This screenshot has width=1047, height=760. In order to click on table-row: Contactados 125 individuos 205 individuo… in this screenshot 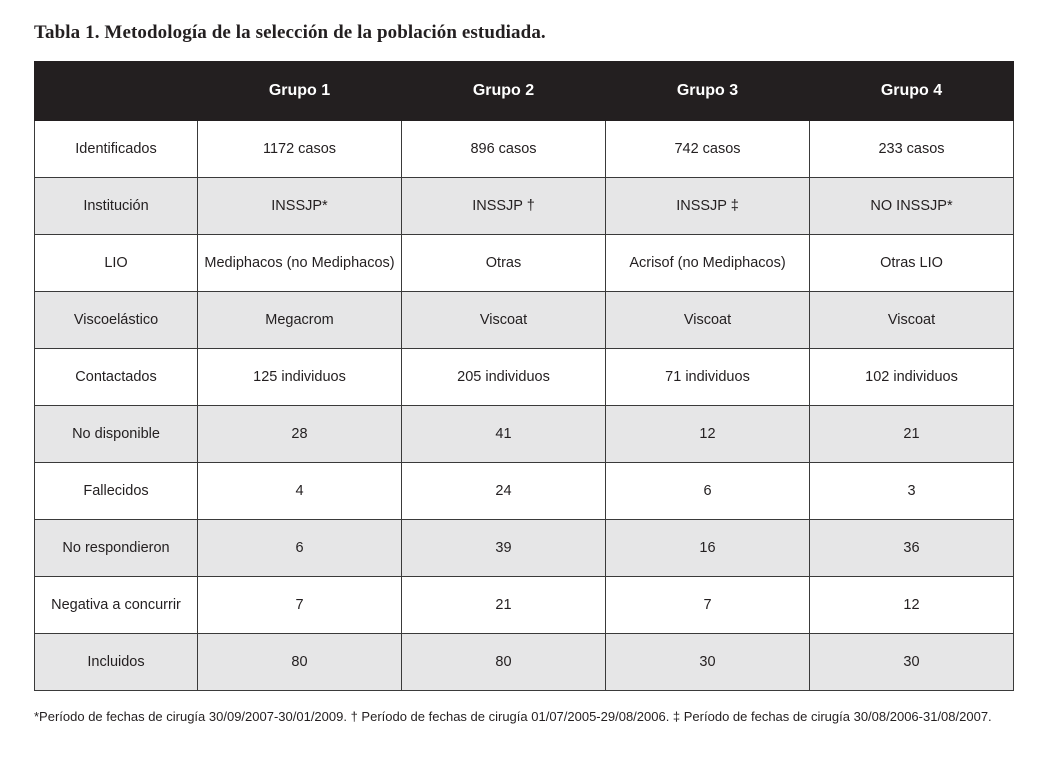, I will do `click(524, 377)`.